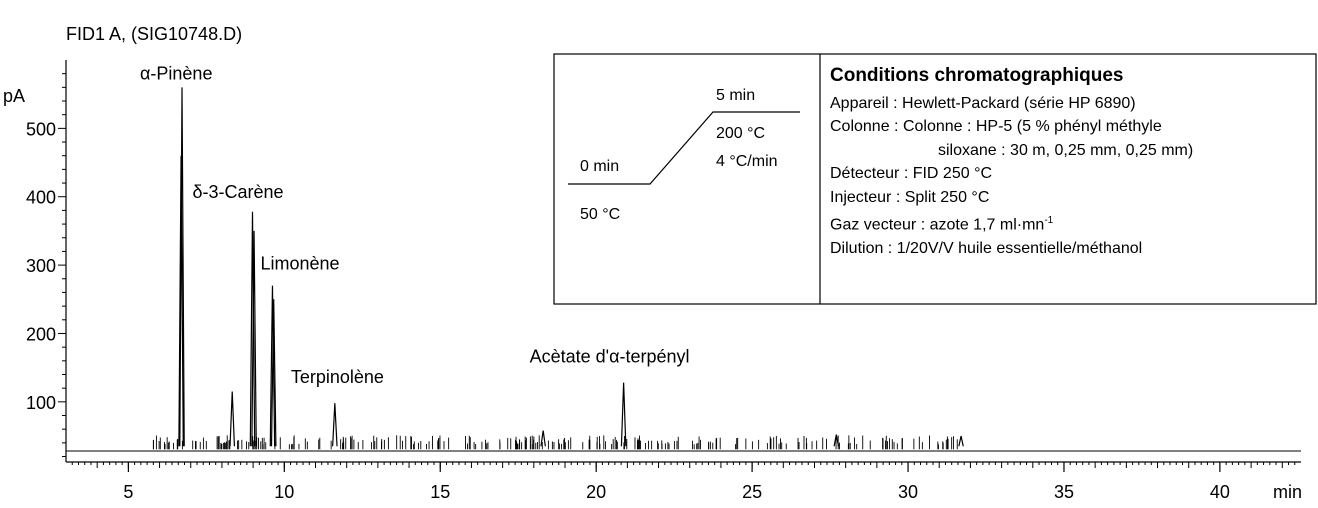 The image size is (1318, 508). Describe the element at coordinates (284, 492) in the screenshot. I see `x-tick-label: 10` at that location.